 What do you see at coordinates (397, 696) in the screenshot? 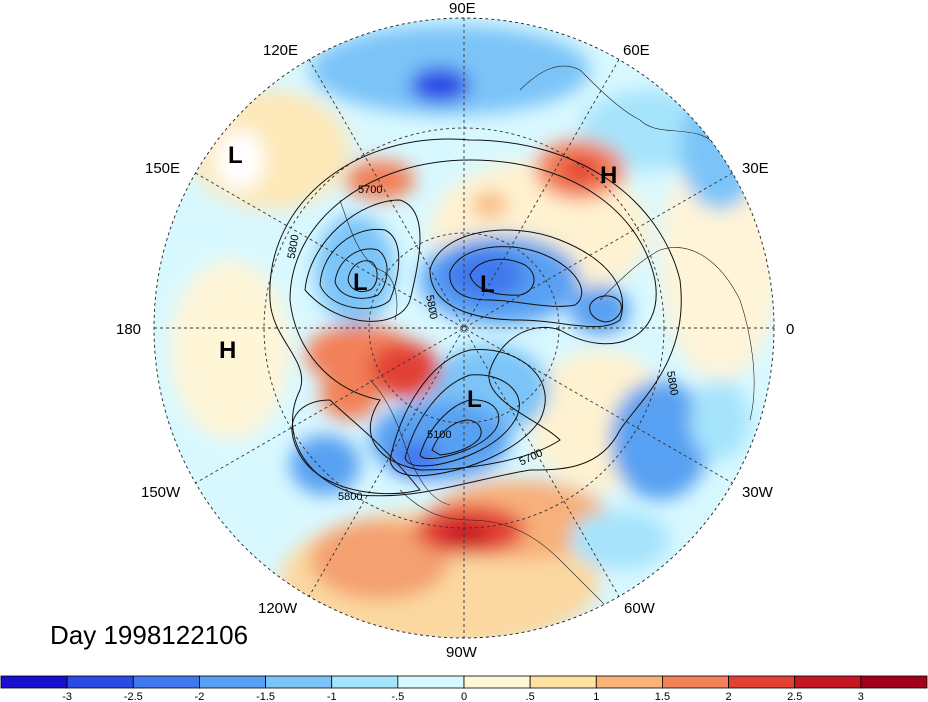
I see `colorbar-tick-label: -.5` at bounding box center [397, 696].